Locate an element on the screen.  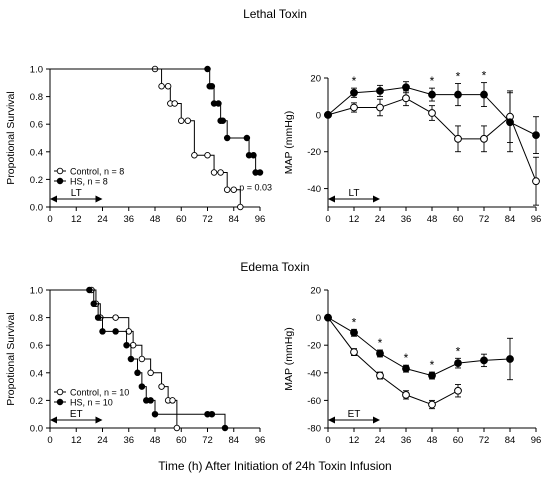
y-tick-label: 0.2 is located at coordinates (36, 401).